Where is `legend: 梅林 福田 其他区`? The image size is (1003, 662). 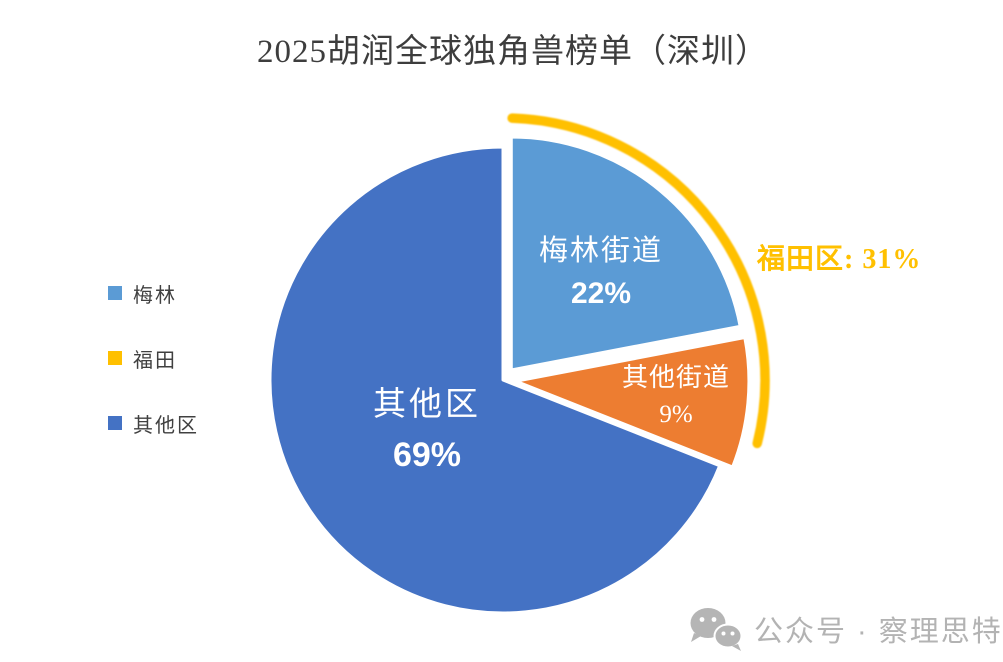 legend: 梅林 福田 其他区 is located at coordinates (153, 380).